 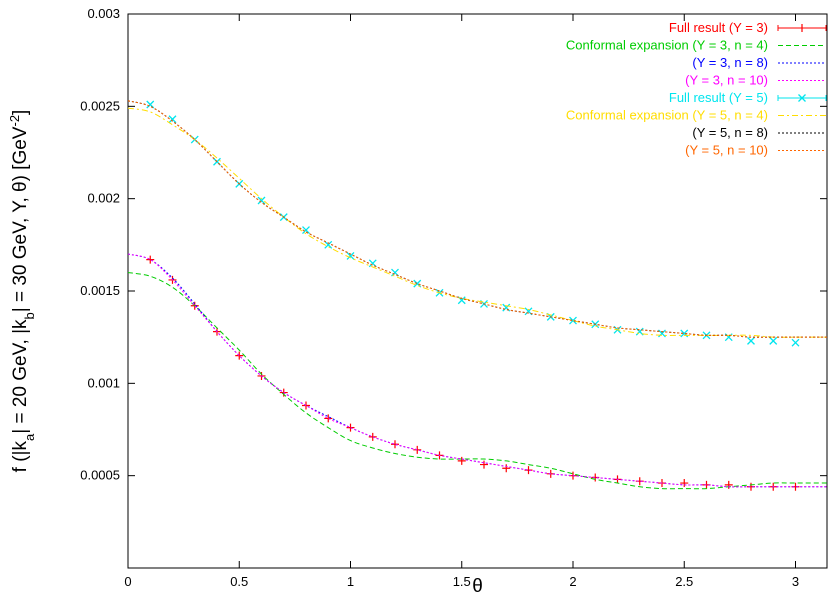 What do you see at coordinates (29, 315) in the screenshot?
I see `y-axis-title-part: b` at bounding box center [29, 315].